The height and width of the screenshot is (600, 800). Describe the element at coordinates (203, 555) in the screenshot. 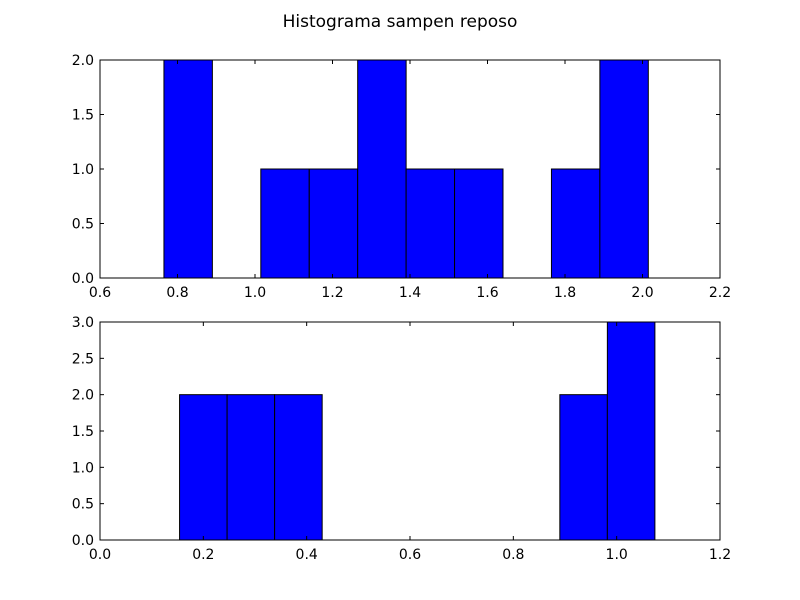

I see `bottom-x-tick-label: 0.2` at that location.